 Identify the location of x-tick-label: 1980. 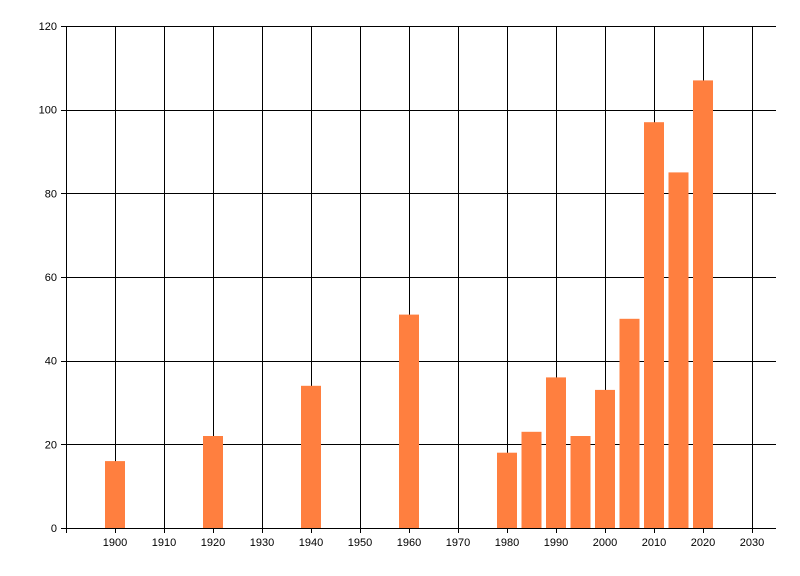
(507, 543).